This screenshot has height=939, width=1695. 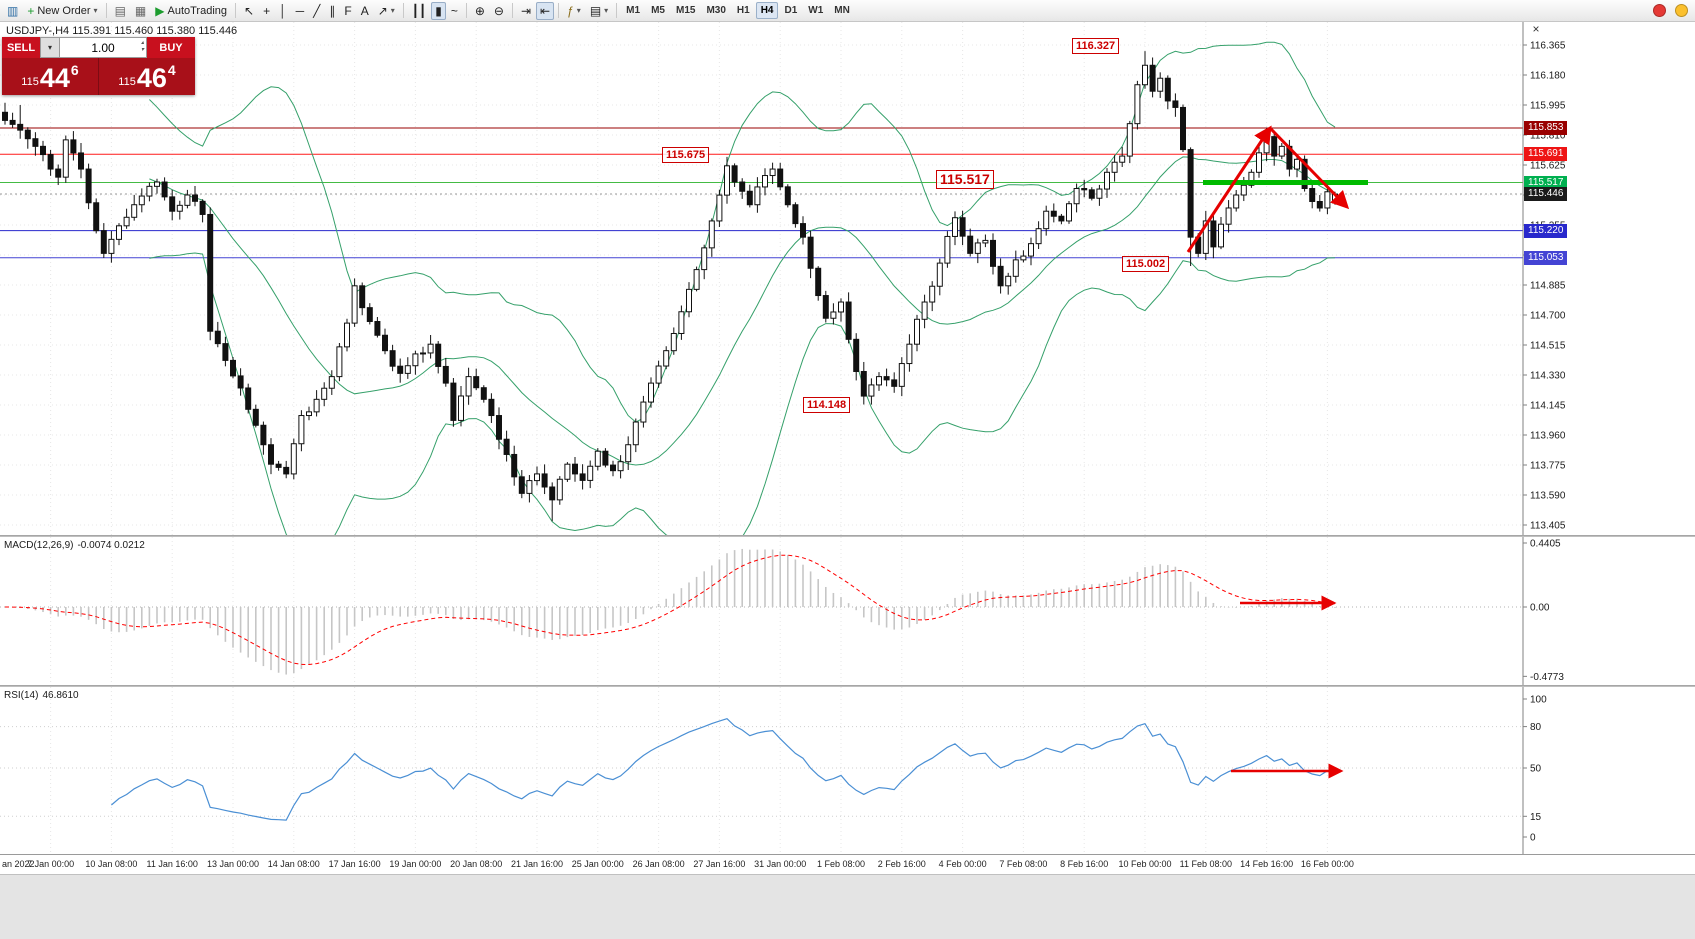 What do you see at coordinates (1096, 46) in the screenshot?
I see `price-annotation: 116.327` at bounding box center [1096, 46].